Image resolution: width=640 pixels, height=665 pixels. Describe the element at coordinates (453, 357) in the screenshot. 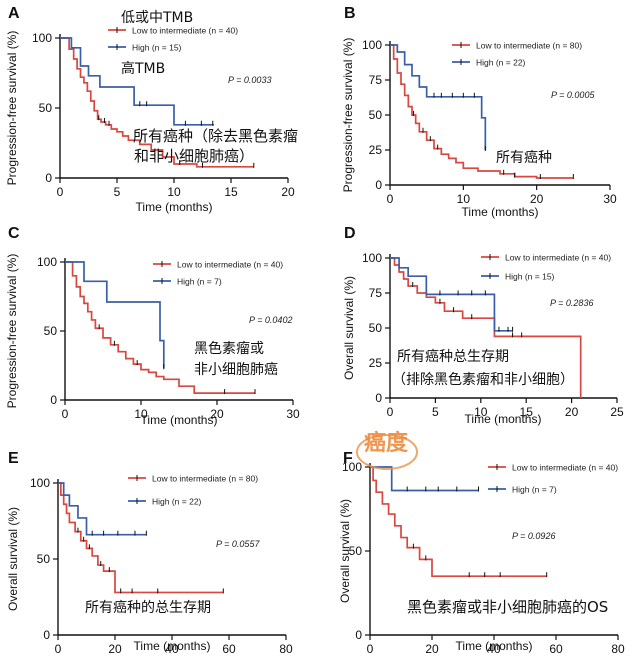

I see `annotation-text: 所有癌种总生存期` at that location.